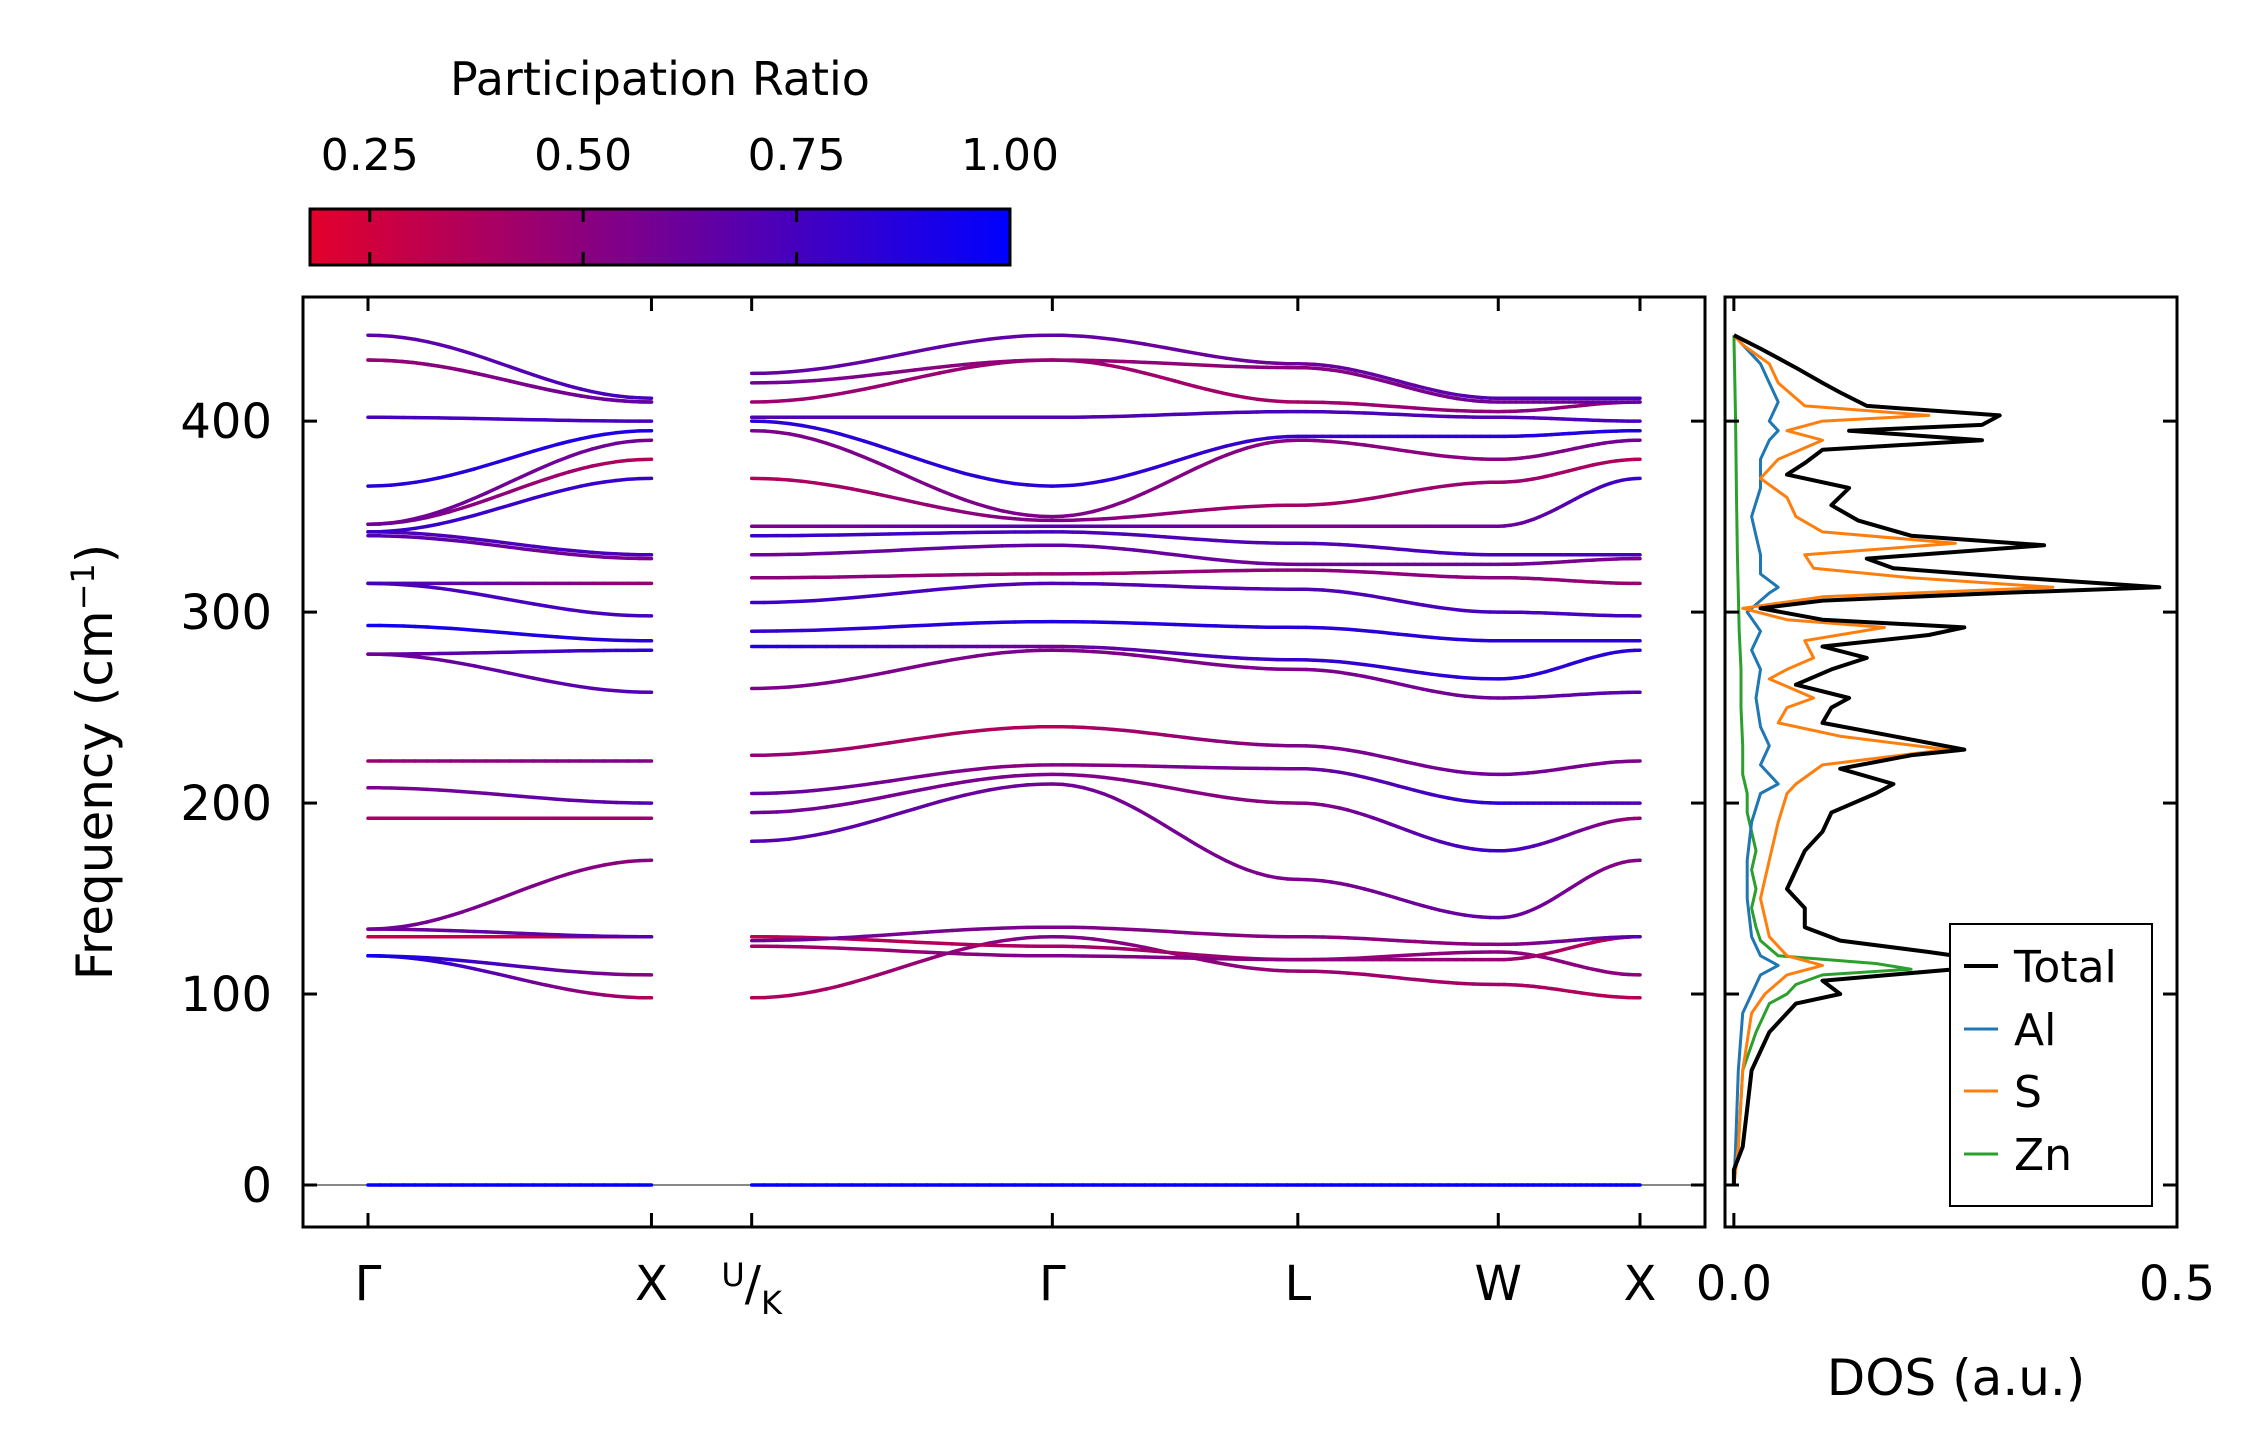 This screenshot has height=1455, width=2264. I want to click on colorbar: Participation Ratio 0.25 0.50 0.75 1.00, so click(683, 159).